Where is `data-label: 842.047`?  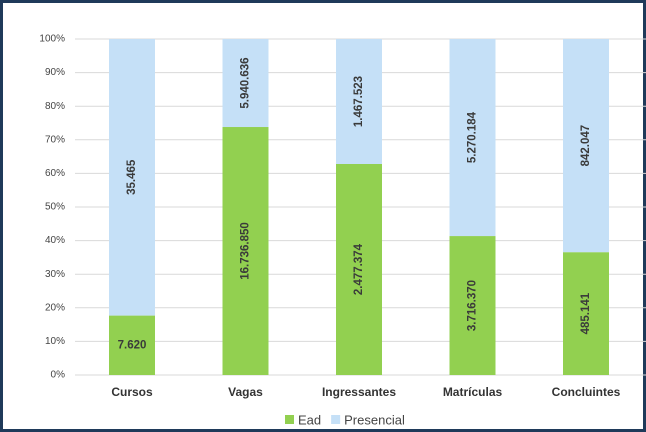
data-label: 842.047 is located at coordinates (586, 146).